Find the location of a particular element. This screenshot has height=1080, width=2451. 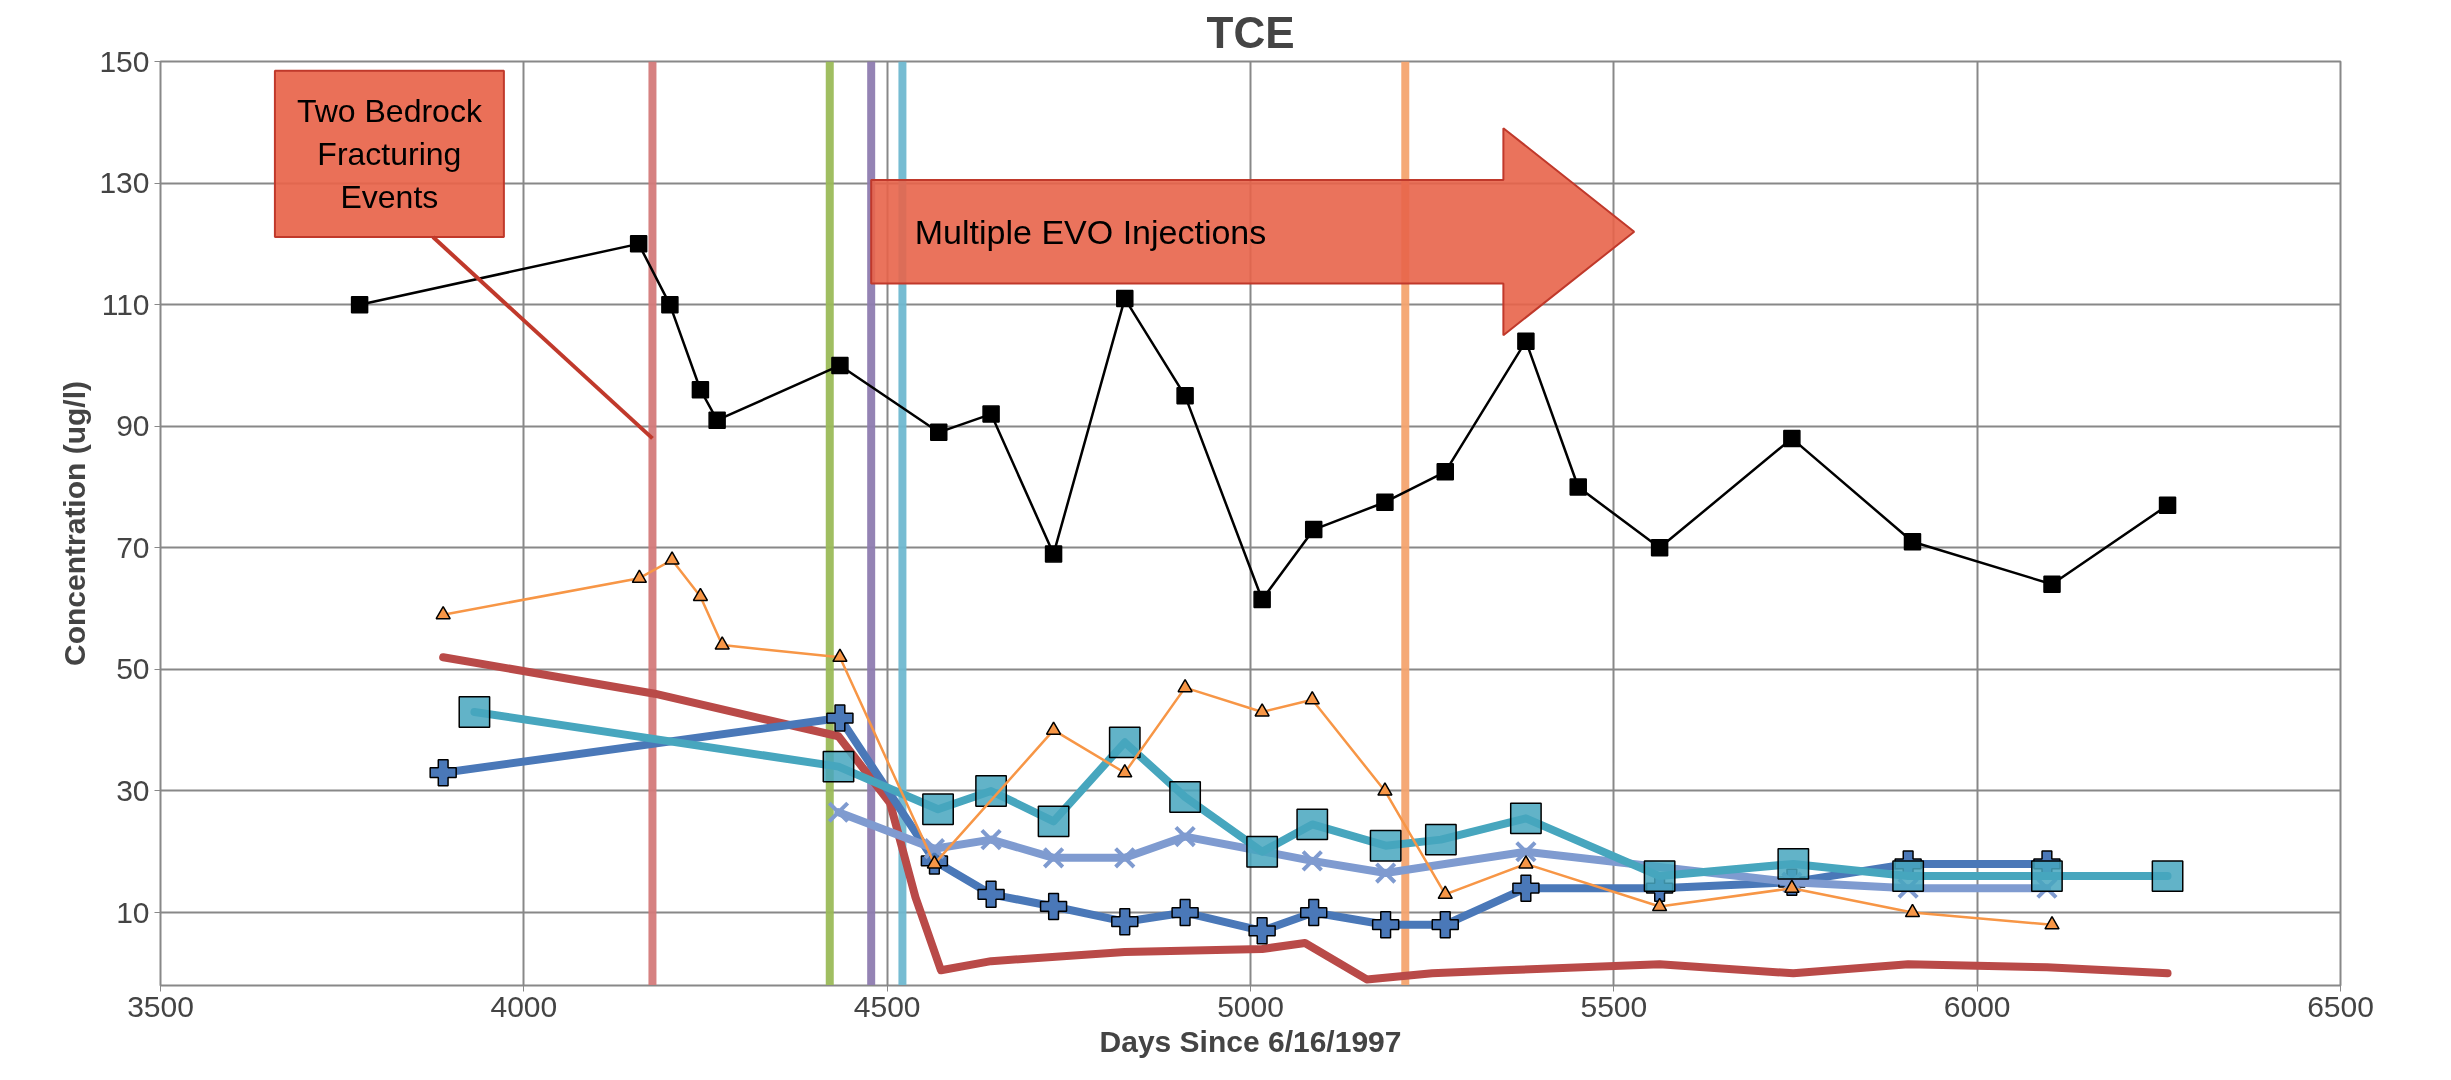

y-tick-label: 50 is located at coordinates (133, 669).